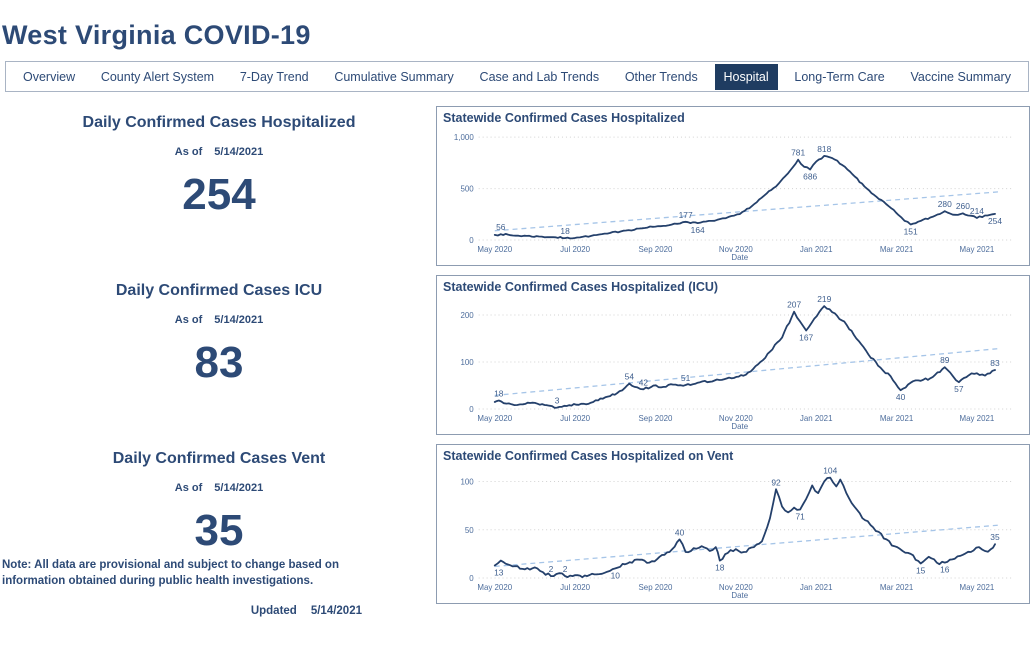 Image resolution: width=1035 pixels, height=650 pixels. I want to click on kpi-icu-asof: As of 5/14/2021, so click(219, 320).